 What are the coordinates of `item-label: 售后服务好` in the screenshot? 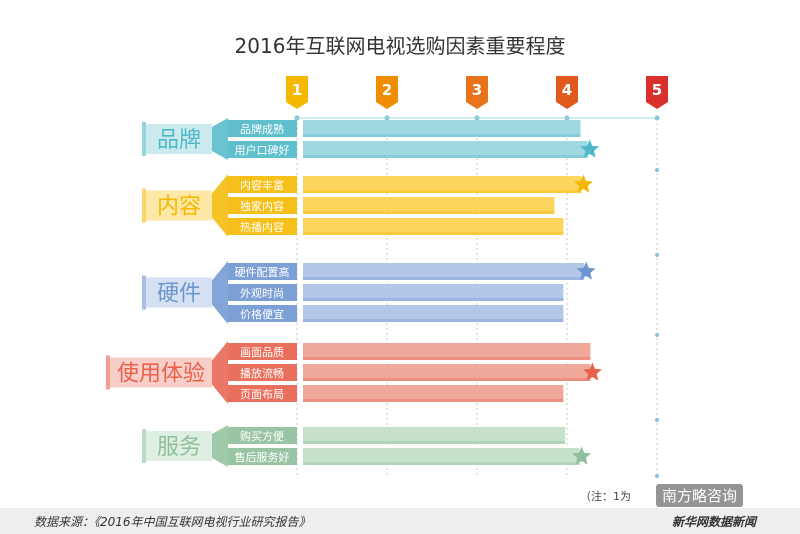 It's located at (262, 457).